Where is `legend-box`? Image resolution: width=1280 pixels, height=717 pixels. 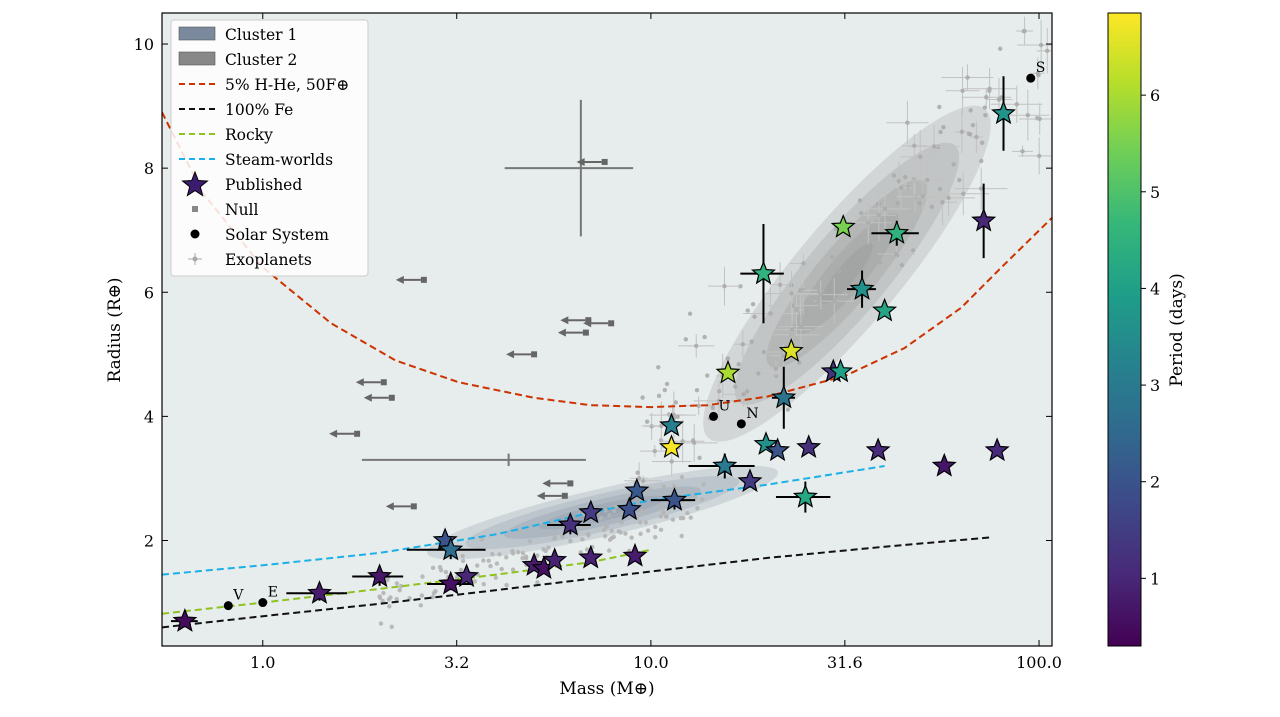
legend-box is located at coordinates (269, 148).